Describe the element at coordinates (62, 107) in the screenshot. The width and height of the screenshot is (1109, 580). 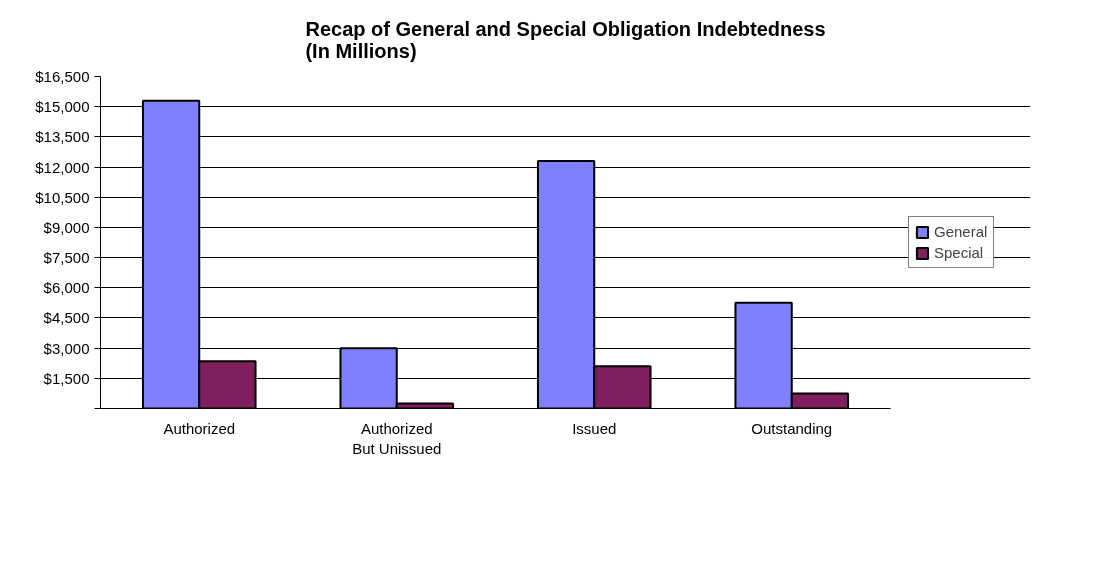
I see `y-tick-label: $15,000` at that location.